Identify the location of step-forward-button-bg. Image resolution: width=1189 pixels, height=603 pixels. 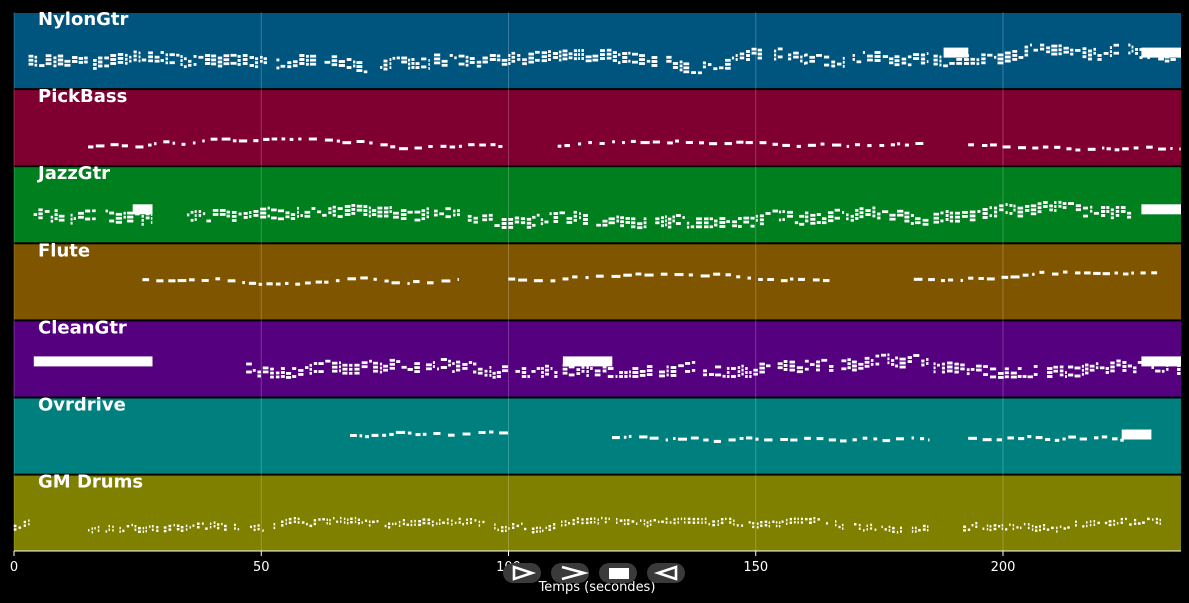
(522, 573).